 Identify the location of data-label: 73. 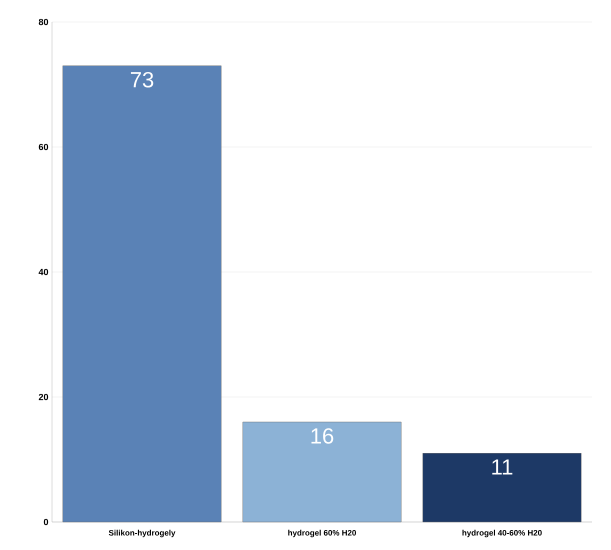
(142, 80).